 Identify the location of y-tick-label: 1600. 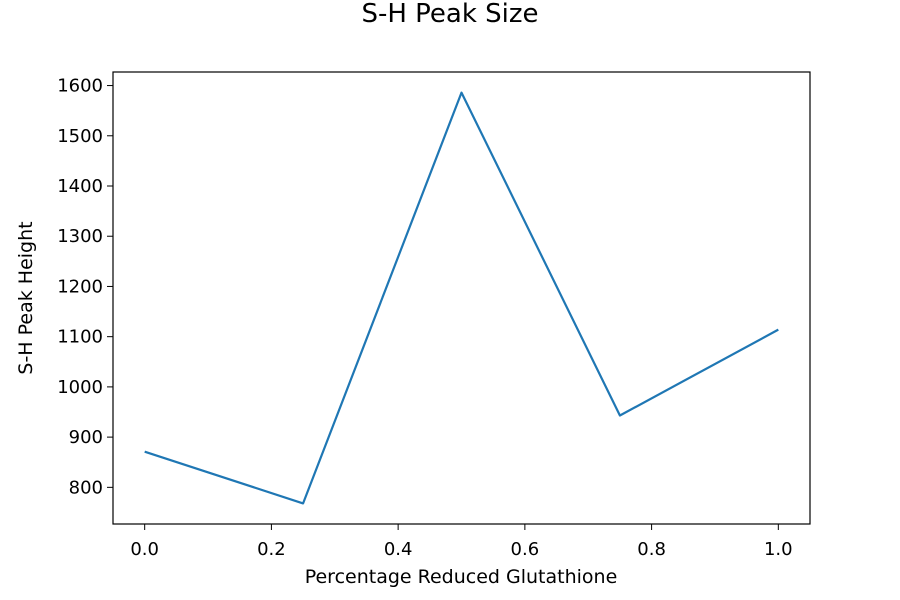
(80, 86).